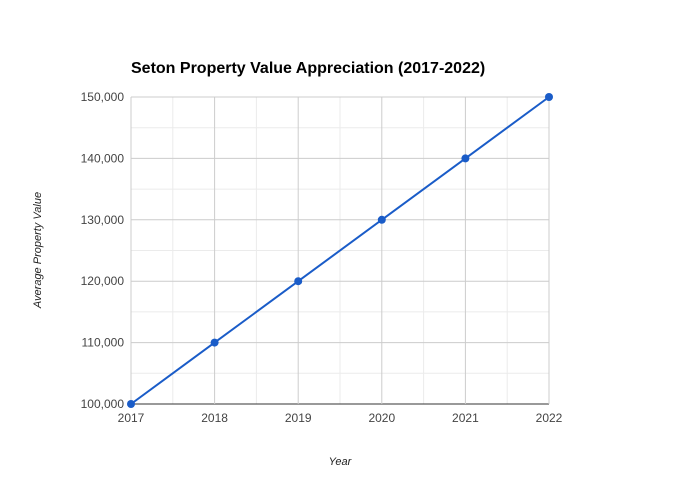 The image size is (680, 500). Describe the element at coordinates (103, 404) in the screenshot. I see `y-tick-label: 100,000` at that location.